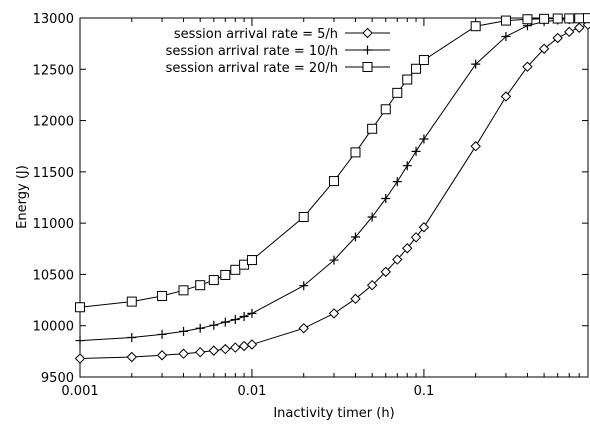 The image size is (590, 426). Describe the element at coordinates (53, 70) in the screenshot. I see `y-tick-label: 12500` at that location.